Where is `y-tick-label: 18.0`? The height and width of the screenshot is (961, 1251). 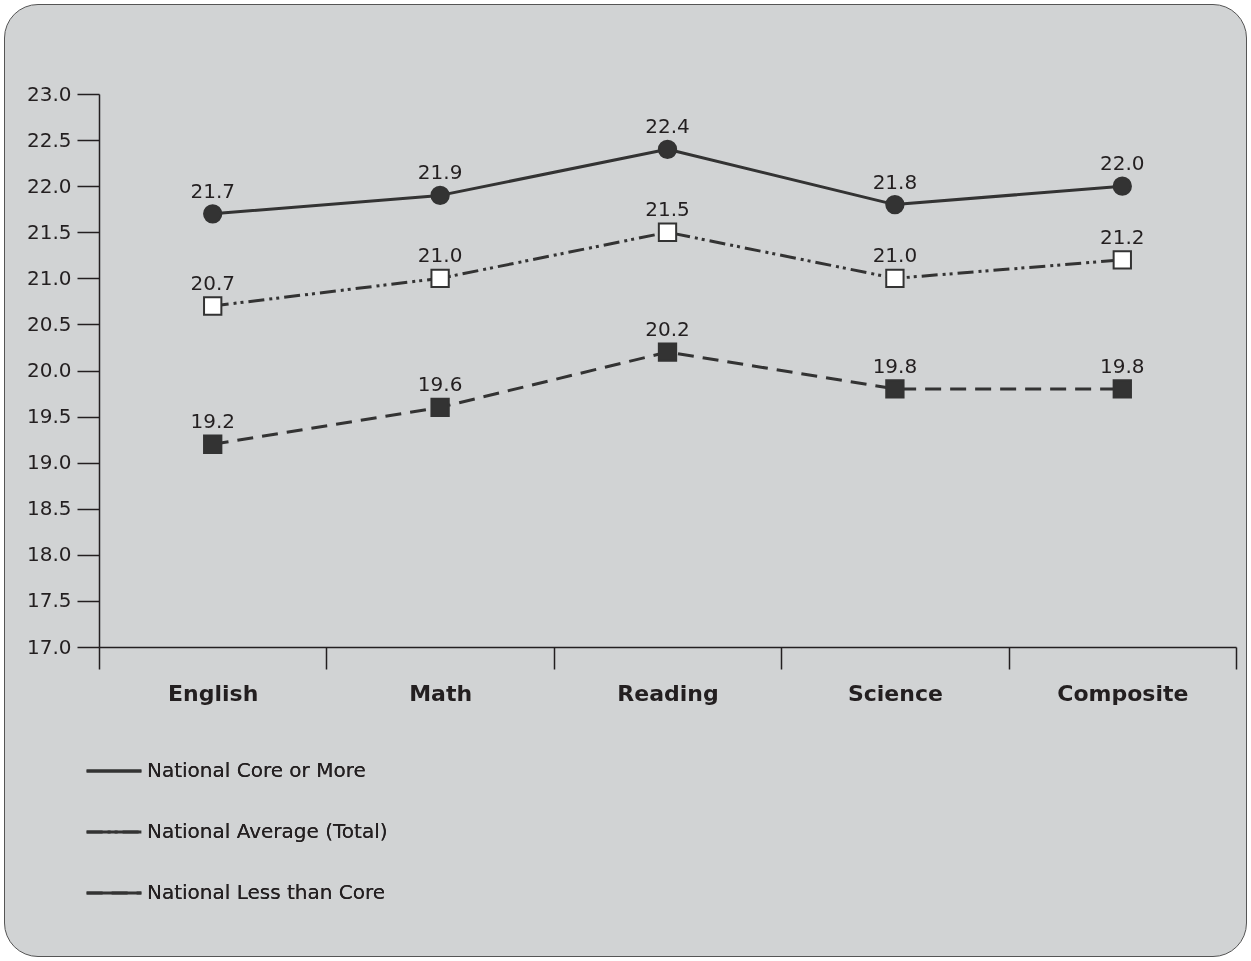 y-tick-label: 18.0 is located at coordinates (49, 554).